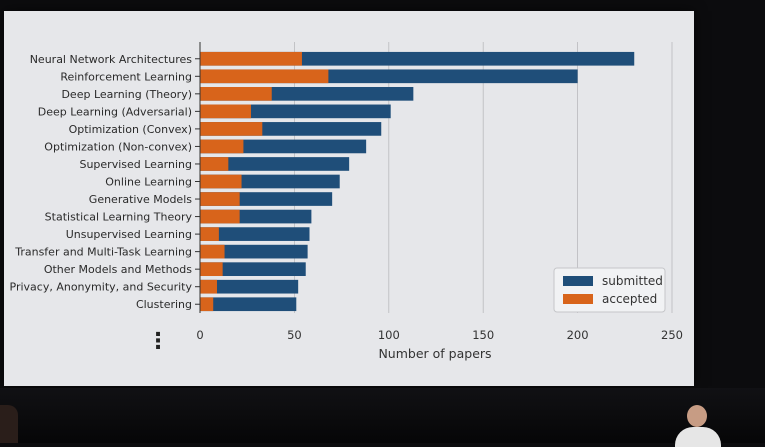  Describe the element at coordinates (697, 416) in the screenshot. I see `presenter-head` at that location.